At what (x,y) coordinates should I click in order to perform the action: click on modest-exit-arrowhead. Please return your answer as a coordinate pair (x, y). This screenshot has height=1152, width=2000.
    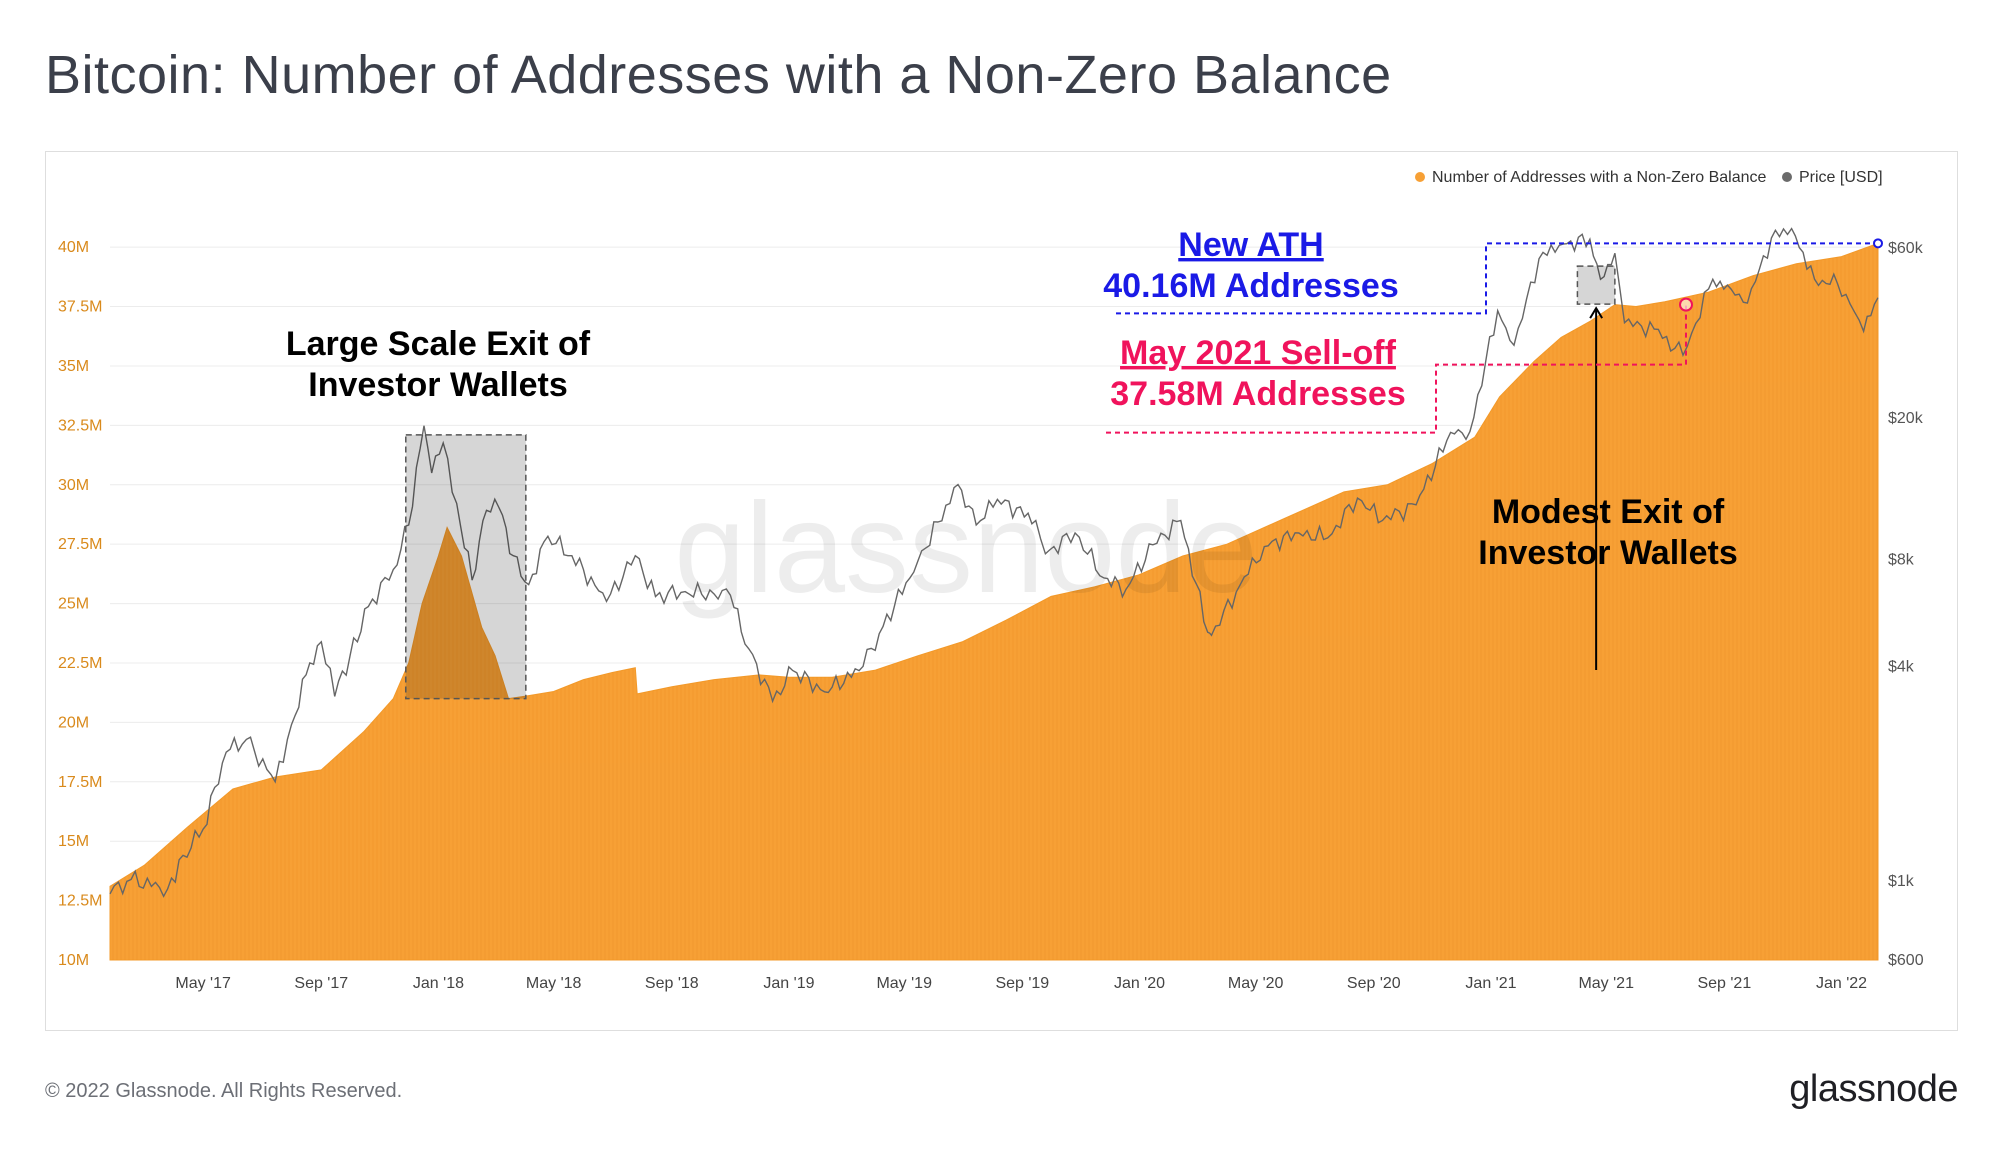
    Looking at the image, I should click on (1596, 312).